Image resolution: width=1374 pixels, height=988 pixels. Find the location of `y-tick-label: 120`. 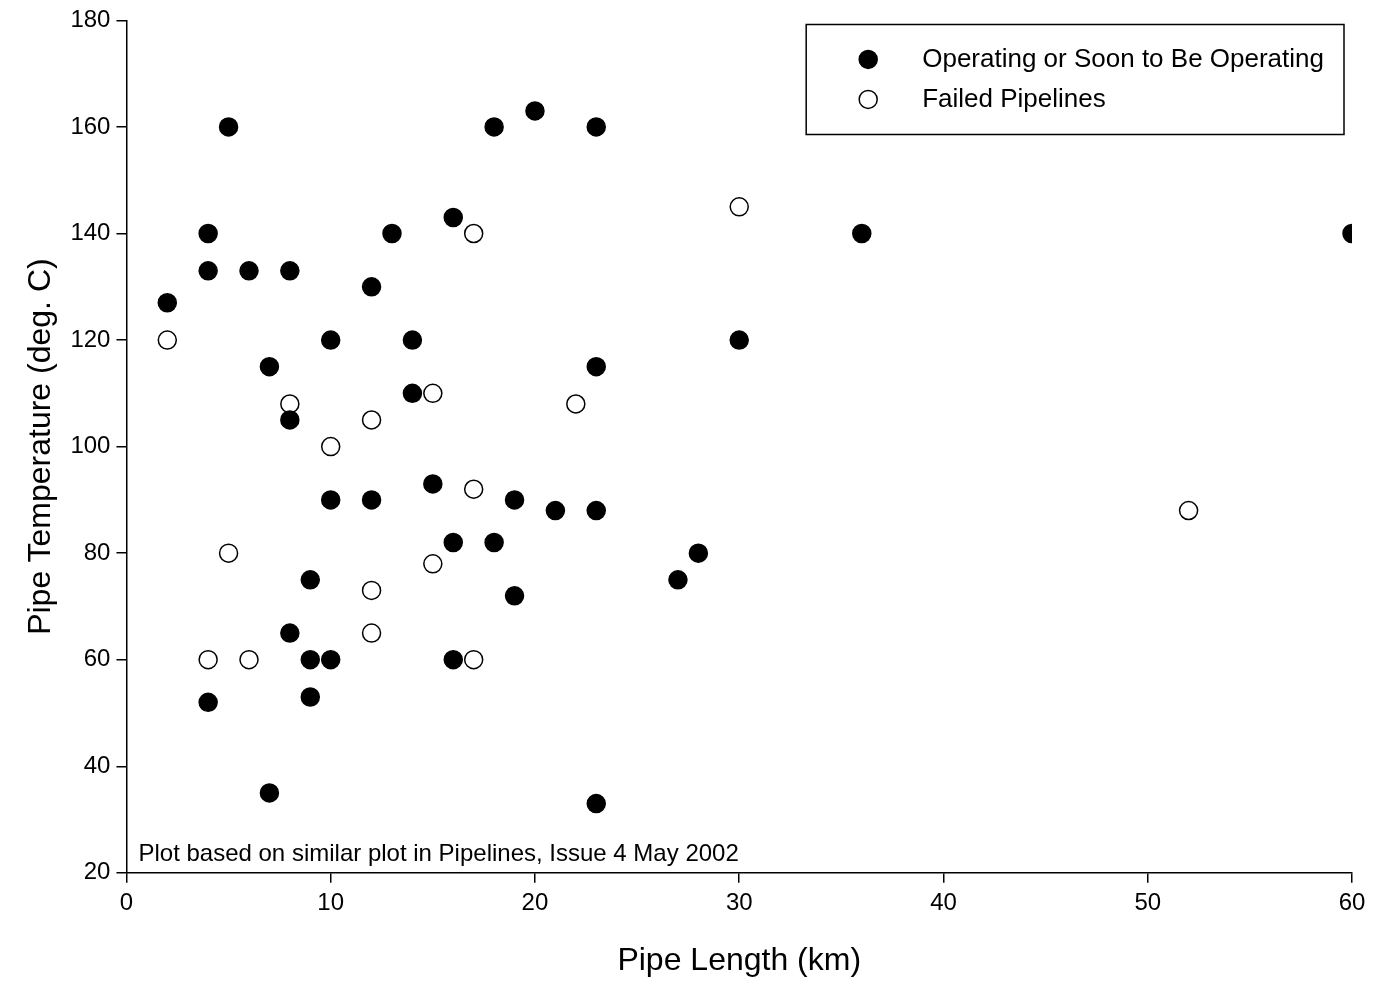

y-tick-label: 120 is located at coordinates (90, 338).